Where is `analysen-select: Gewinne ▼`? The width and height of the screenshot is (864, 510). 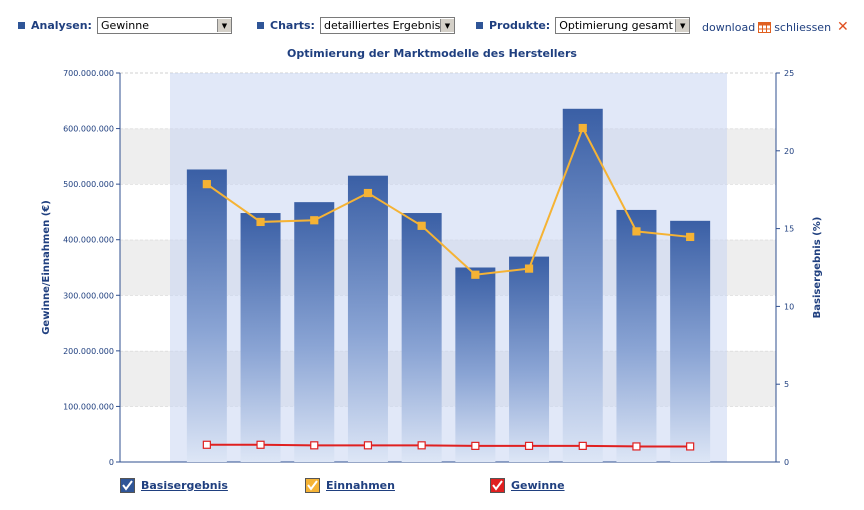 analysen-select: Gewinne ▼ is located at coordinates (164, 25).